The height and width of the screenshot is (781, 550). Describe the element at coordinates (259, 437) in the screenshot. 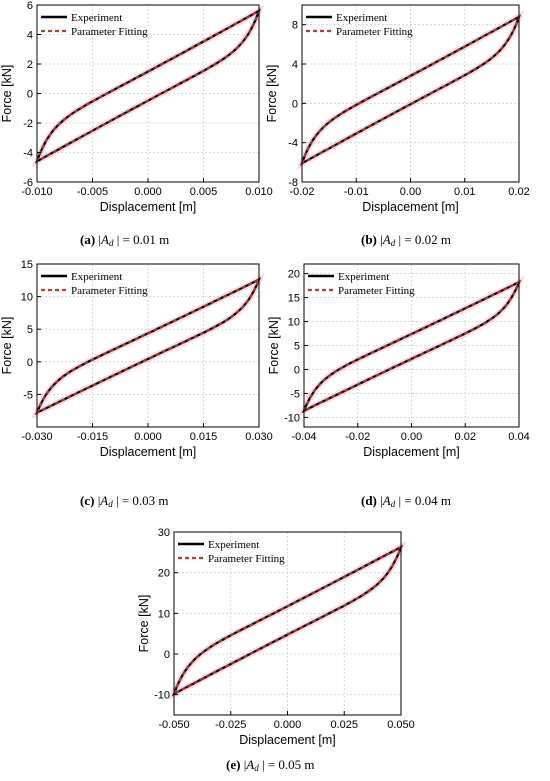

I see `x-tick-label: 0.030` at that location.